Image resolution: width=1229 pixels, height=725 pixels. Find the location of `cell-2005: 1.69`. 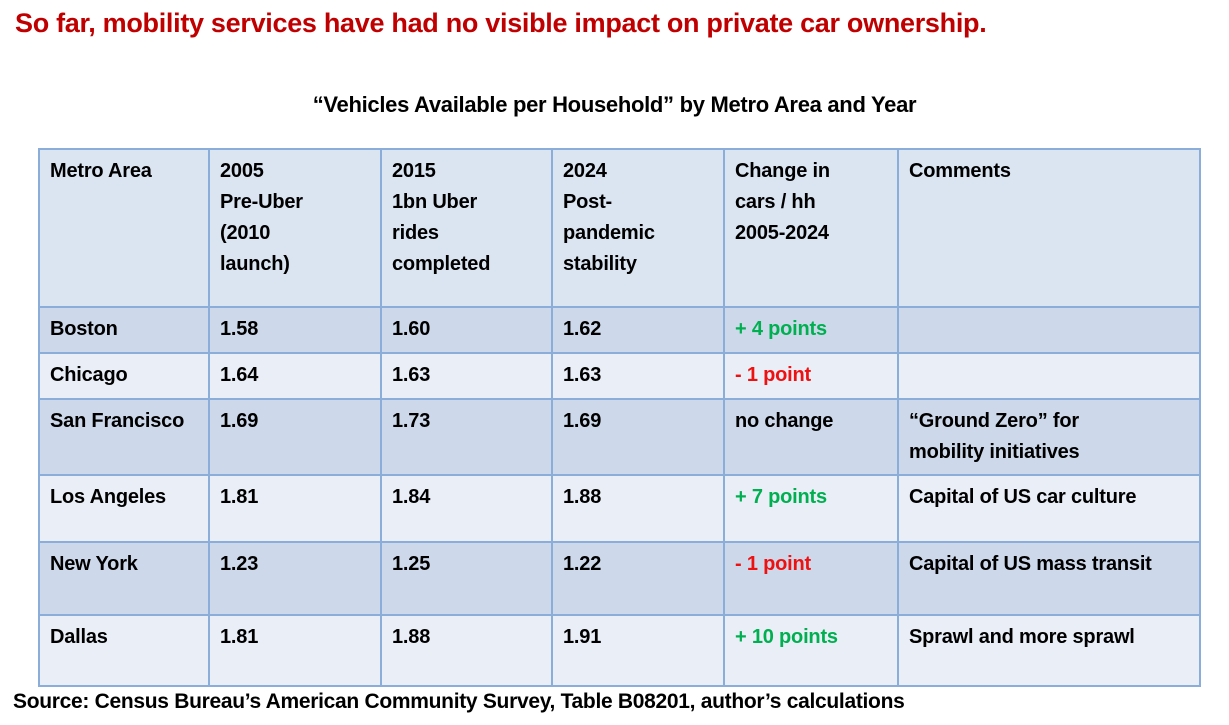

cell-2005: 1.69 is located at coordinates (295, 437).